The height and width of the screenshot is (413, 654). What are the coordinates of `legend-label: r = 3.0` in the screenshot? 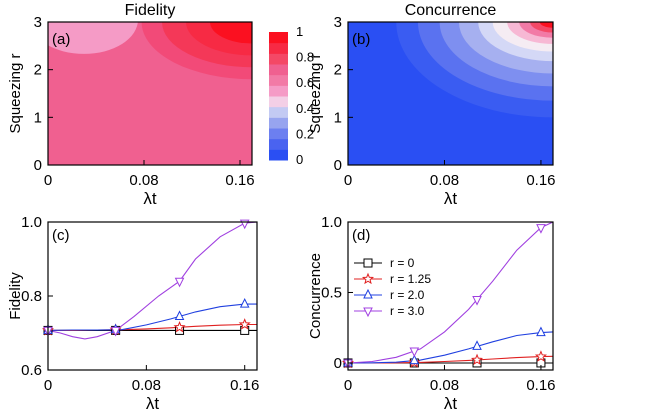 It's located at (407, 311).